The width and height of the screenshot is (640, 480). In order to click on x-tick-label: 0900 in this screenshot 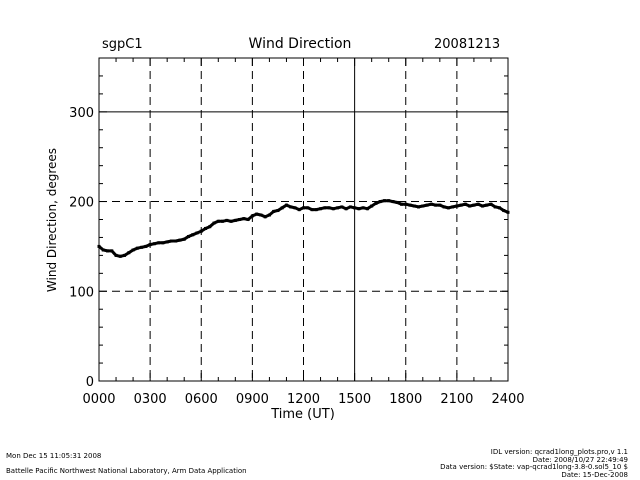, I will do `click(252, 399)`.